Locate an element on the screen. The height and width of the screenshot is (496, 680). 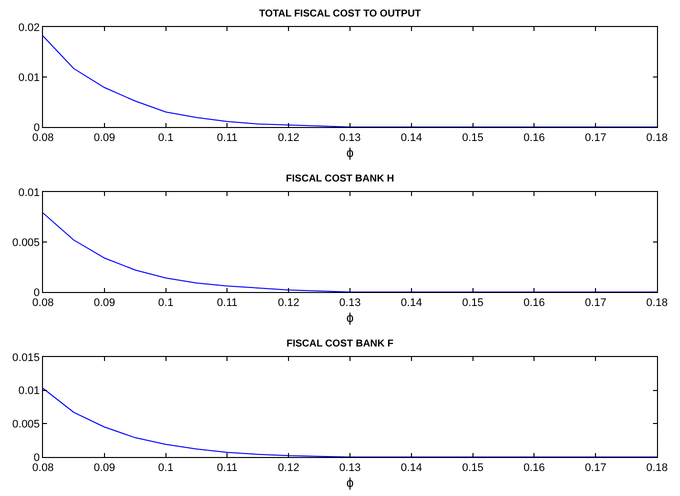
chart-title: FISCAL COST BANK H is located at coordinates (340, 179).